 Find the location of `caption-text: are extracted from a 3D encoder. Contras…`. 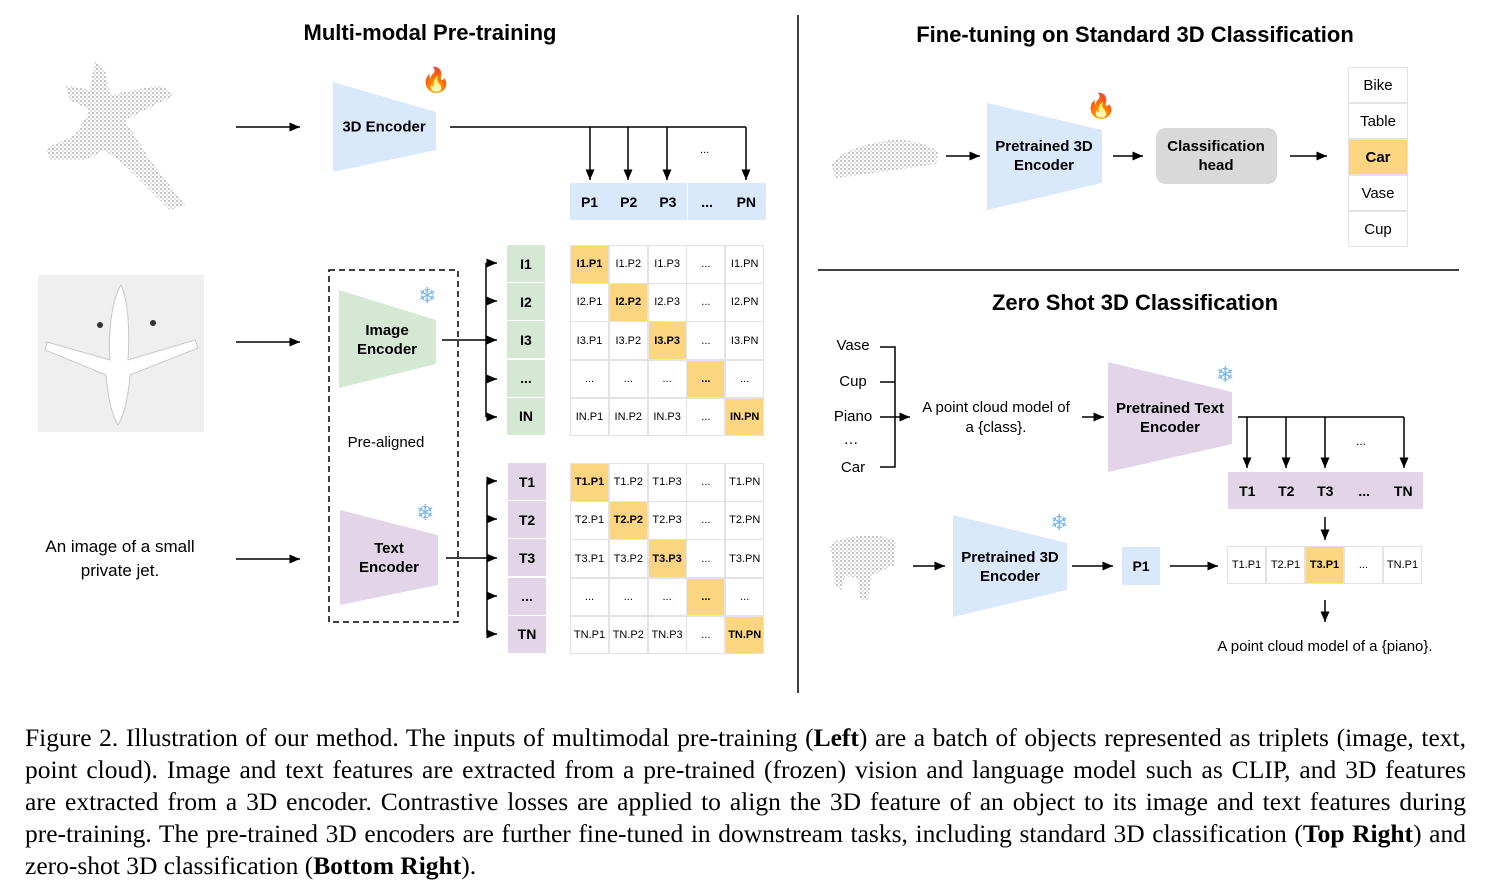

caption-text: are extracted from a 3D encoder. Contras… is located at coordinates (745, 801).